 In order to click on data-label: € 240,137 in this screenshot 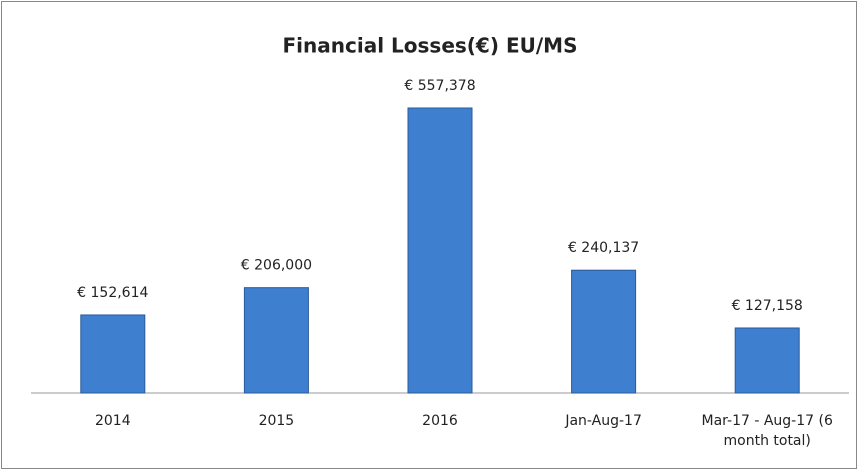, I will do `click(603, 248)`.